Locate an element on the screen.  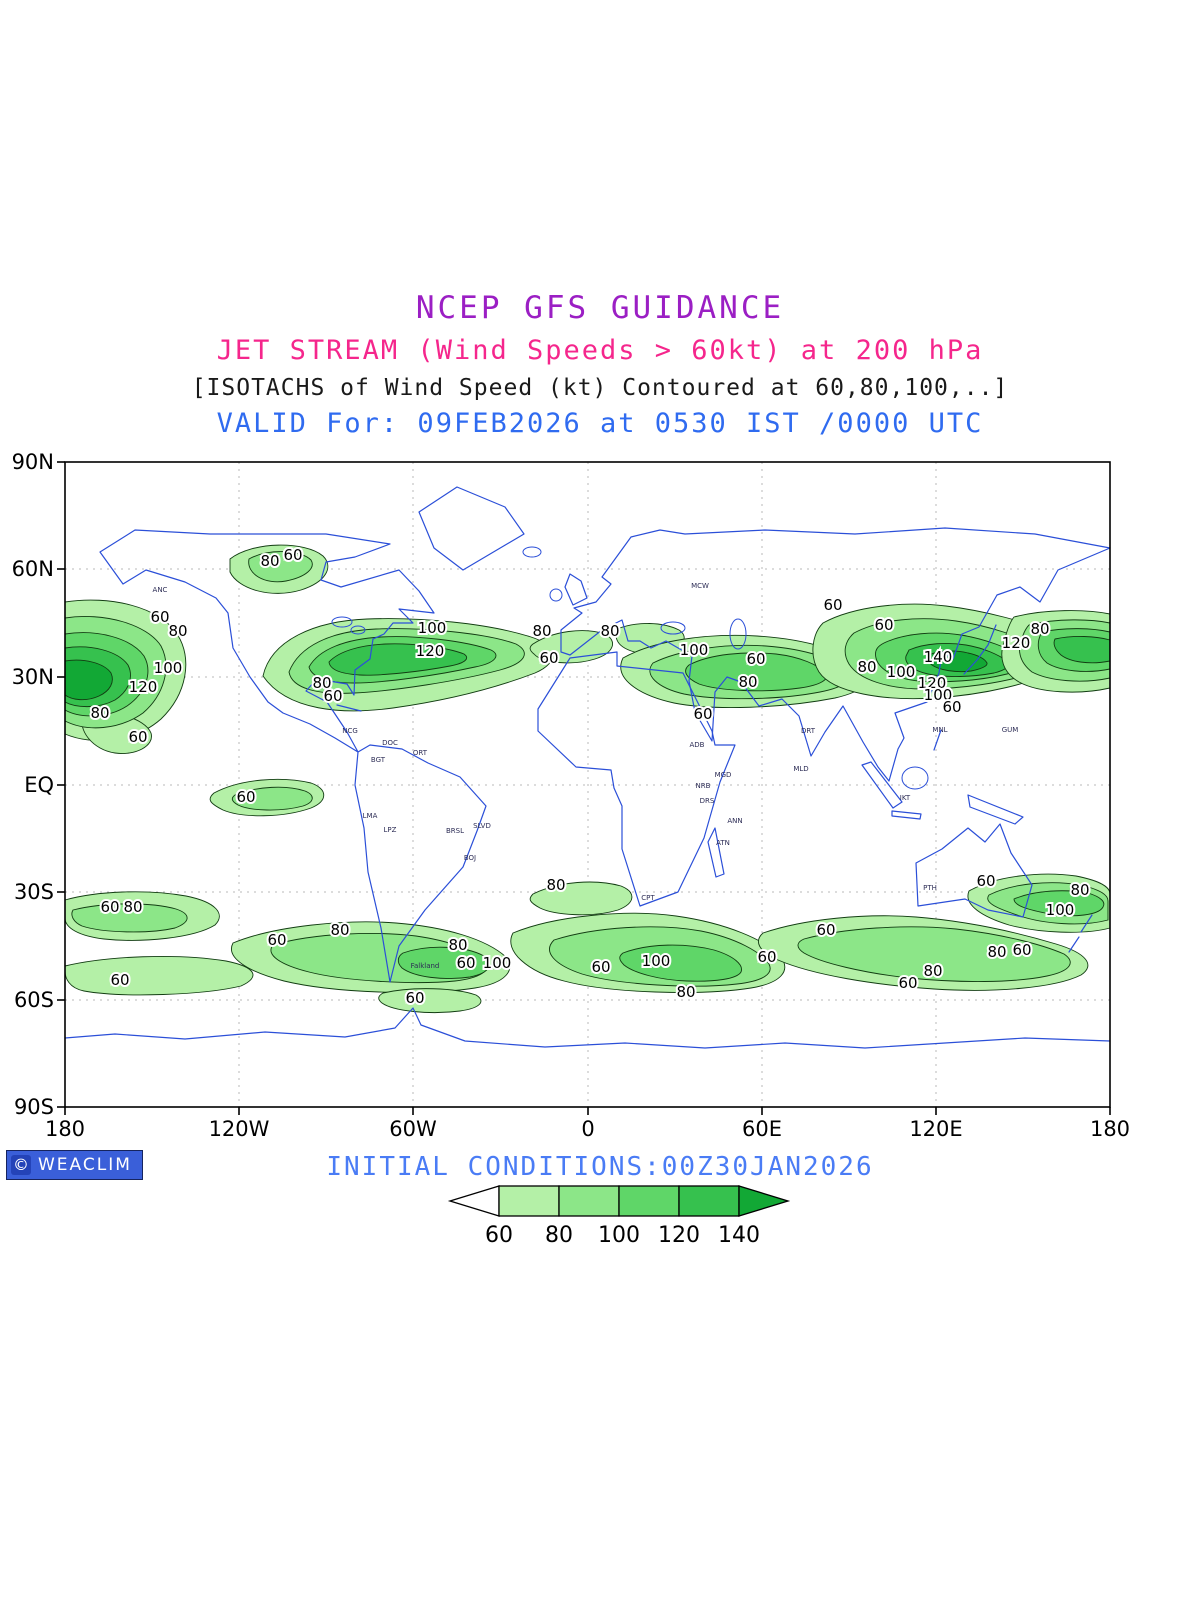
station-label: ADB is located at coordinates (697, 745).